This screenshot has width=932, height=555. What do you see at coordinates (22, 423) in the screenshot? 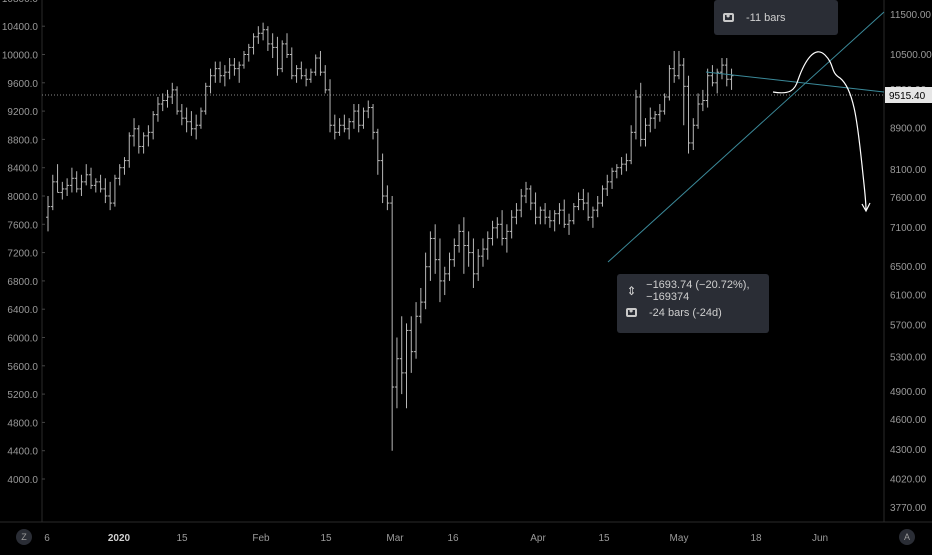
I see `left-axis-tick-label: 4800.0` at bounding box center [22, 423].